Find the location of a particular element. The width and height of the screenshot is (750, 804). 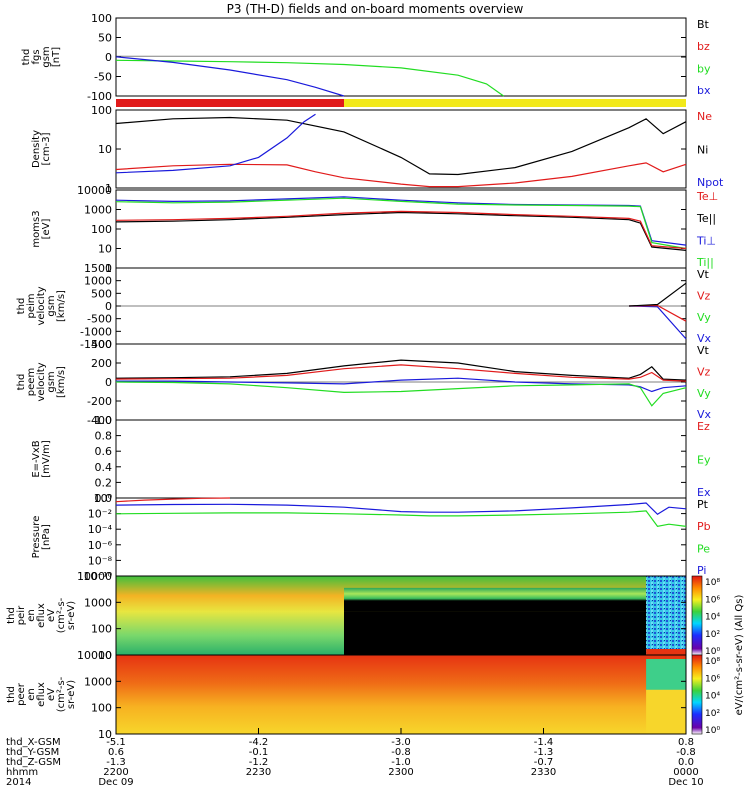

legend-label: Pe is located at coordinates (703, 548).